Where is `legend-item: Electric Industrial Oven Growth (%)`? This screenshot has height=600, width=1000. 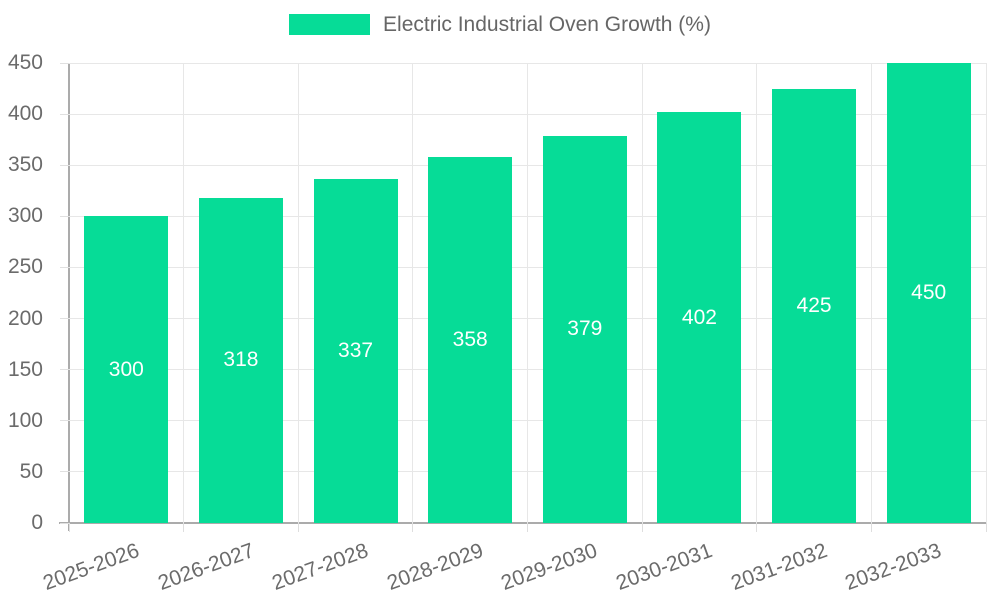 legend-item: Electric Industrial Oven Growth (%) is located at coordinates (500, 24).